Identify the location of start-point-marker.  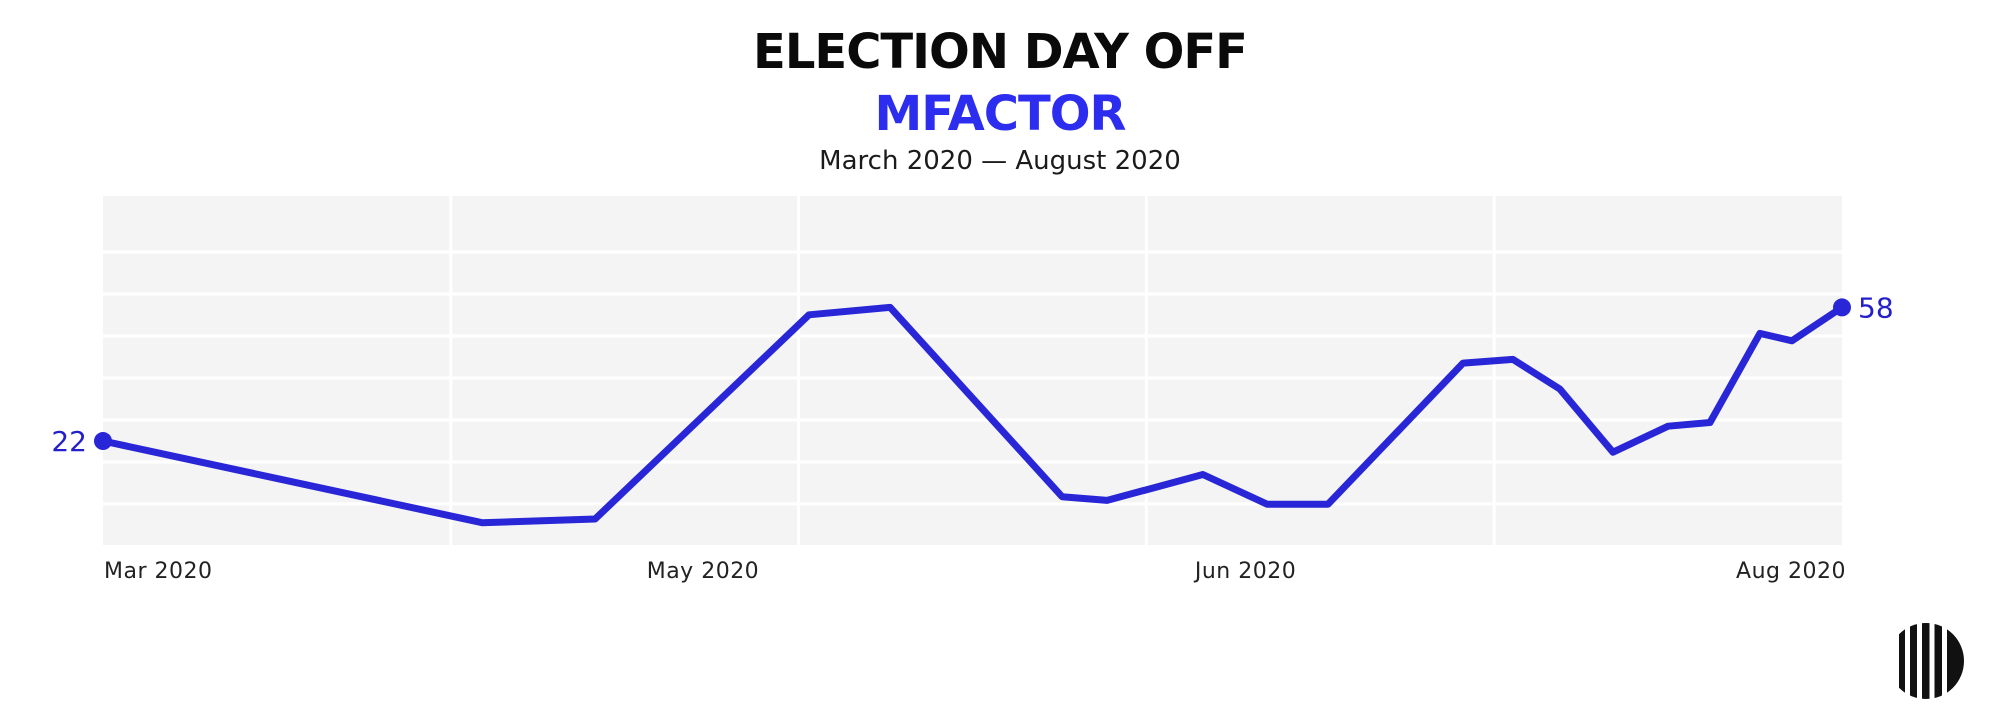
(103, 441).